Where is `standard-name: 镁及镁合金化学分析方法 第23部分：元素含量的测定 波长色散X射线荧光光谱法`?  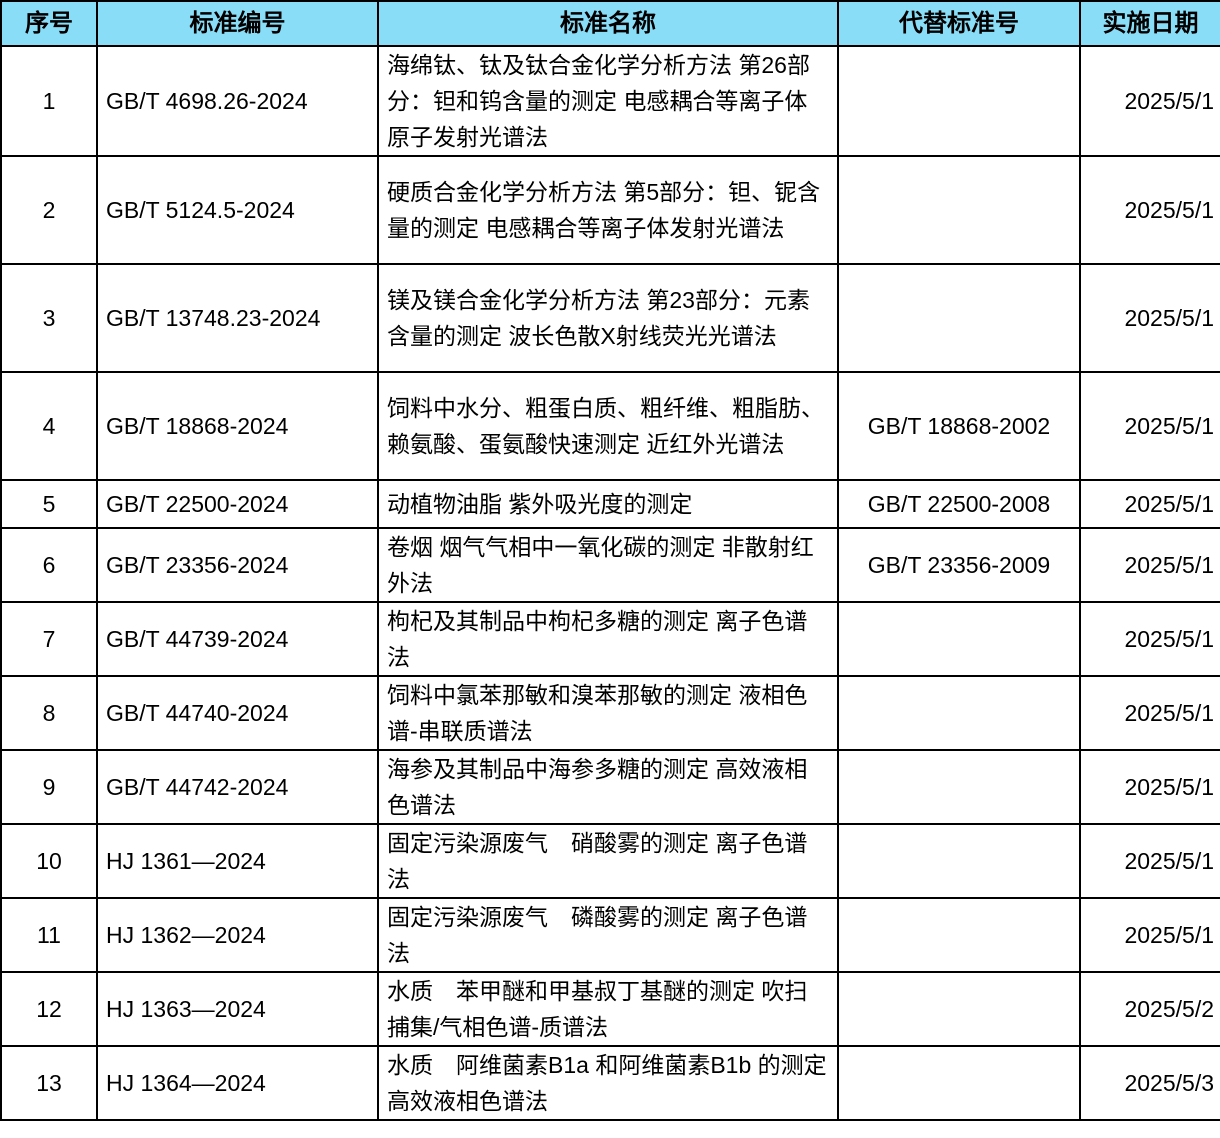
standard-name: 镁及镁合金化学分析方法 第23部分：元素含量的测定 波长色散X射线荧光光谱法 is located at coordinates (608, 318).